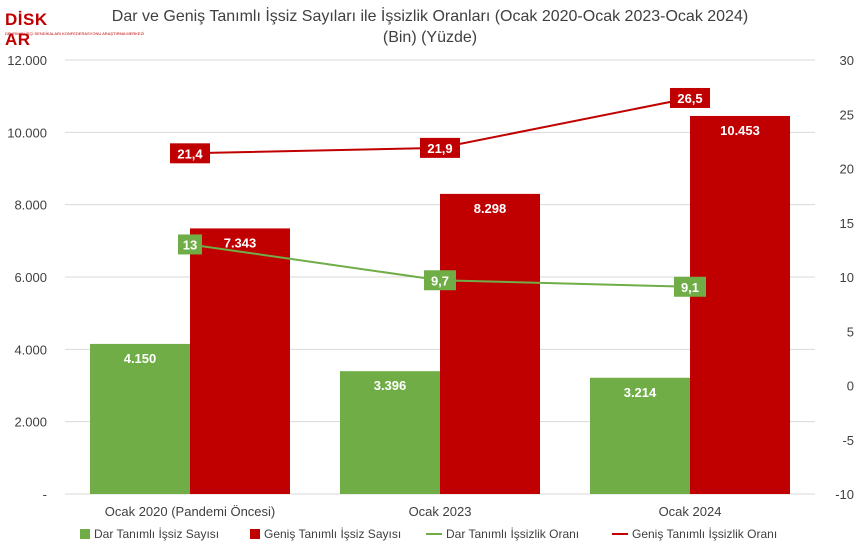 The height and width of the screenshot is (550, 858). I want to click on left-axis-tick-label: 8.000, so click(30, 205).